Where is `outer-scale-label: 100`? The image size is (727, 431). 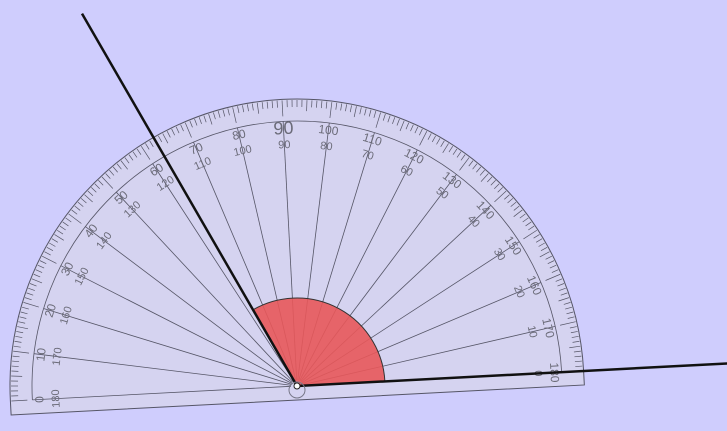
outer-scale-label: 100 is located at coordinates (329, 130).